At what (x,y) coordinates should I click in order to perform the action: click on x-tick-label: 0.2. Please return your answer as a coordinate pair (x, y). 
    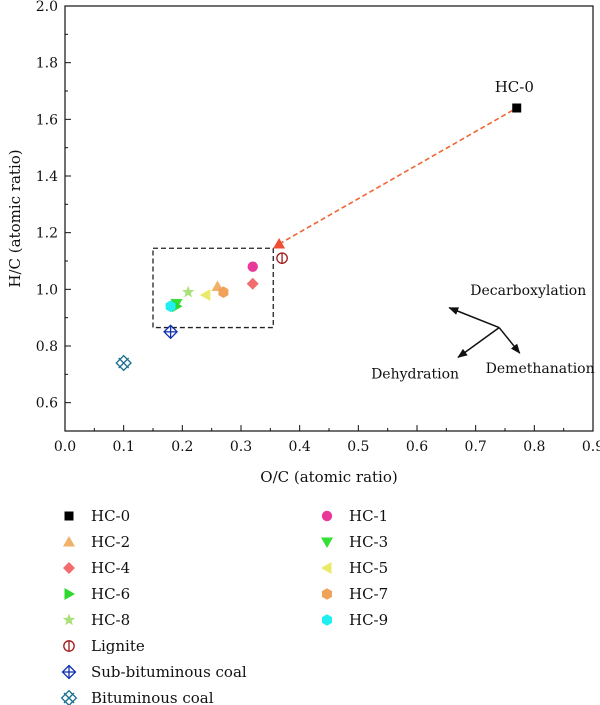
    Looking at the image, I should click on (182, 447).